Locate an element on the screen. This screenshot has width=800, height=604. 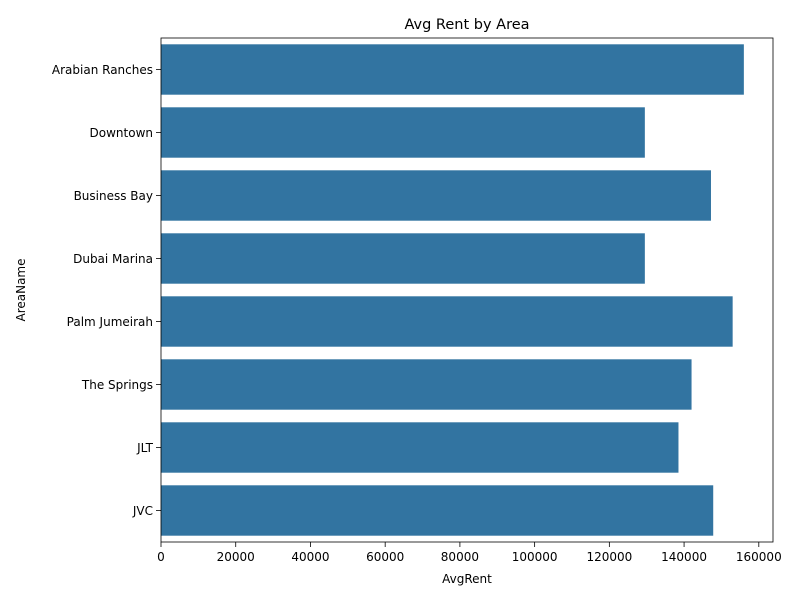
x-tick-label: 160000 is located at coordinates (759, 557).